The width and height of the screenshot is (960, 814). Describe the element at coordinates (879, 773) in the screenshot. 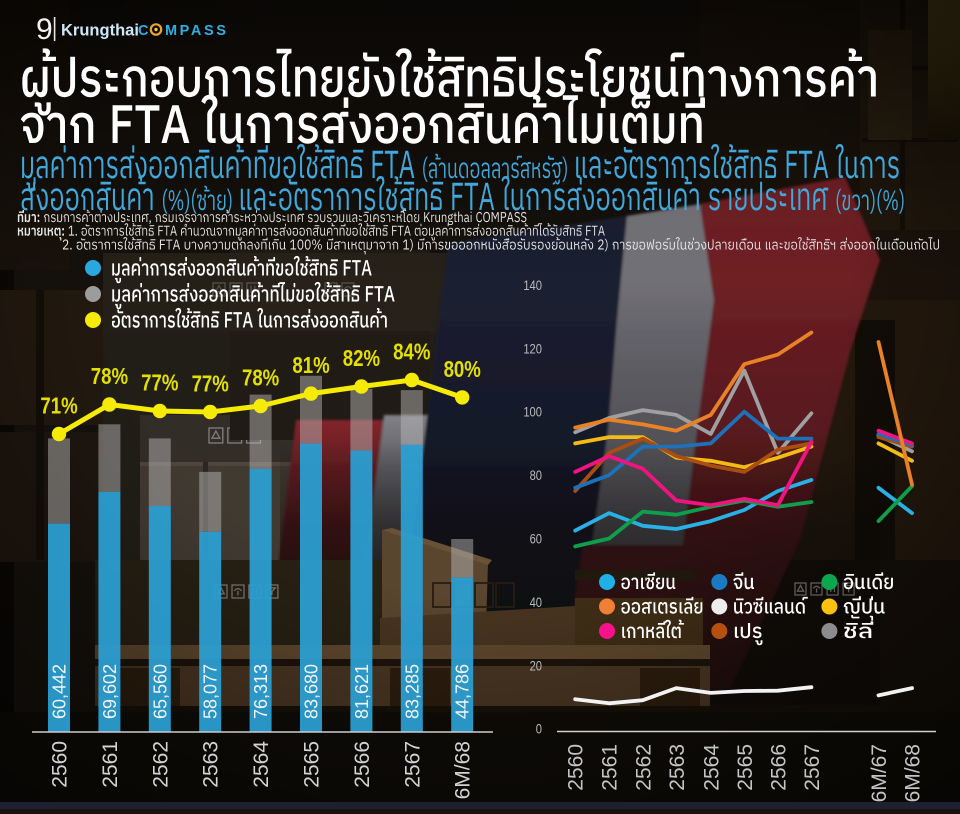

I see `svg-text: 6M/67` at that location.